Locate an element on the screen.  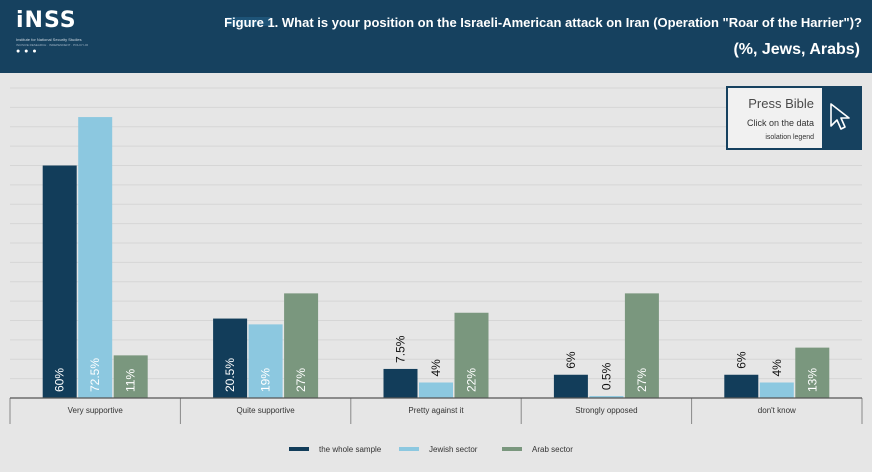
cursor-icon is located at coordinates (841, 118).